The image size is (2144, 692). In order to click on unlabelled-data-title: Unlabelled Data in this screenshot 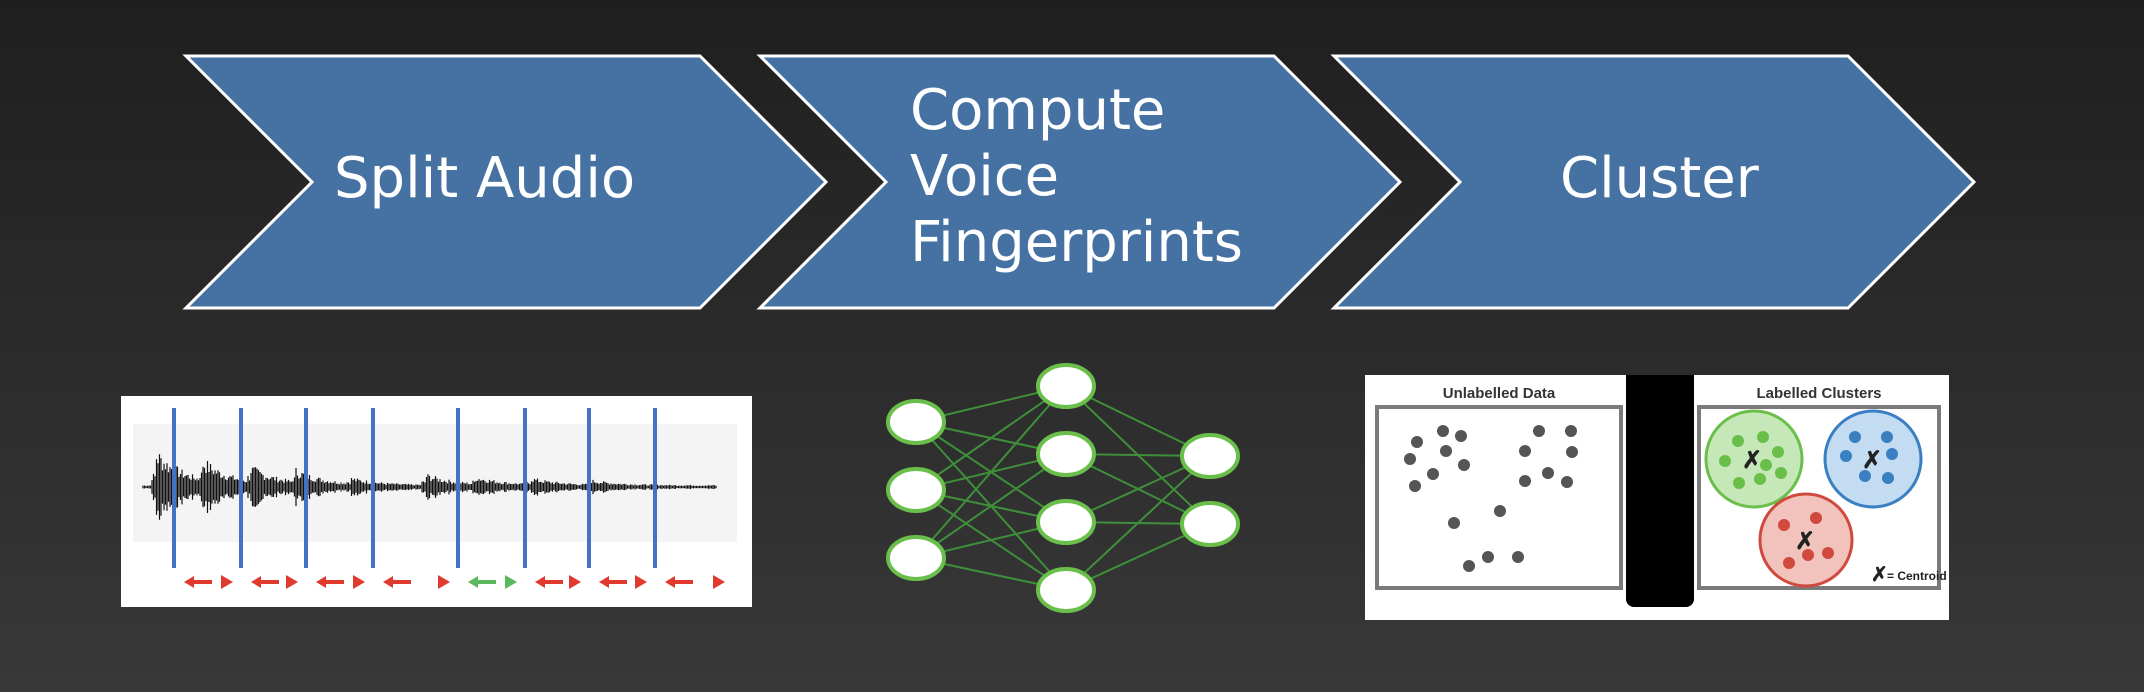, I will do `click(1499, 393)`.